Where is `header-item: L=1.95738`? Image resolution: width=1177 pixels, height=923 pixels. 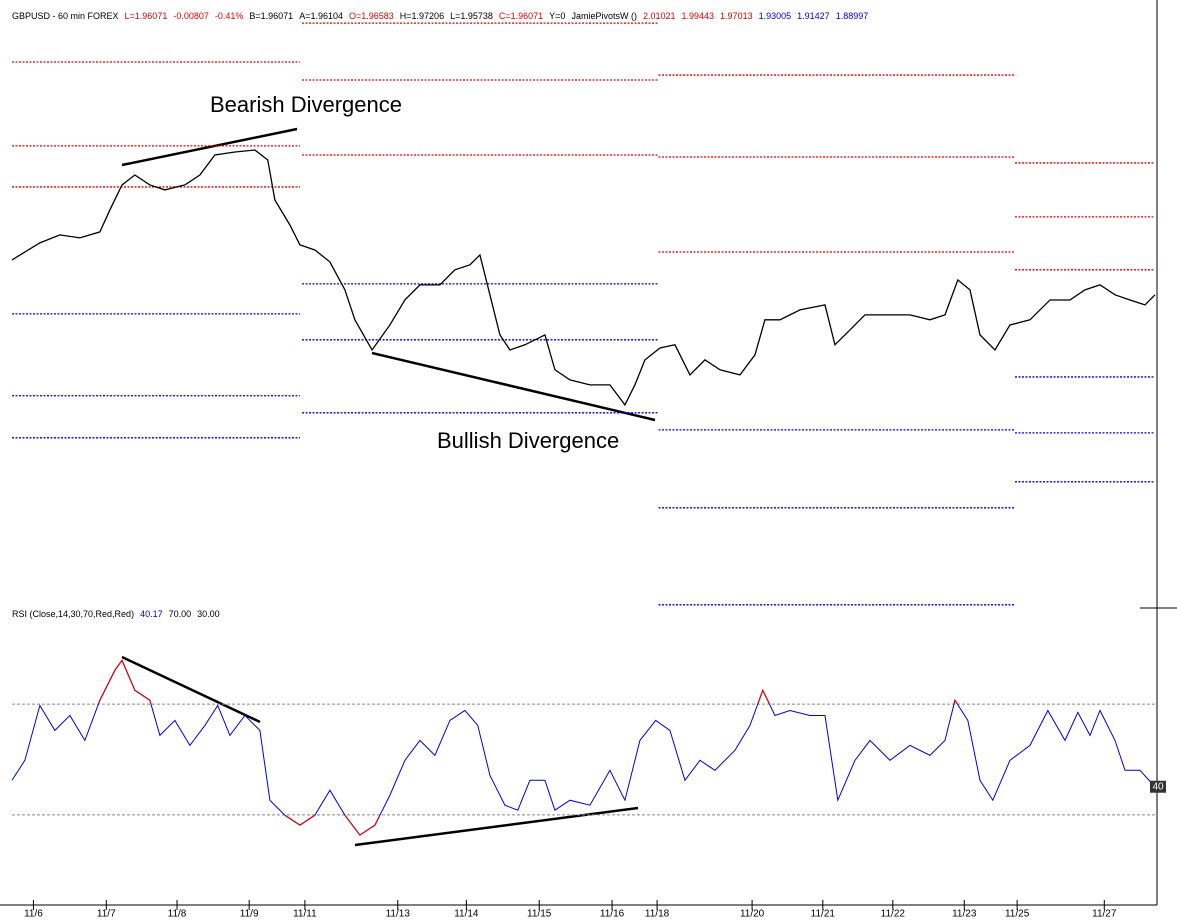 header-item: L=1.95738 is located at coordinates (471, 16).